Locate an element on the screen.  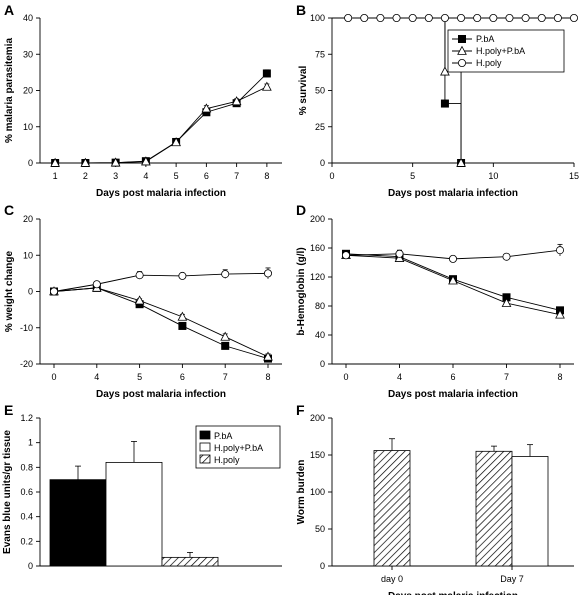
y-tick-label-E: 1 is located at coordinates (30, 443).